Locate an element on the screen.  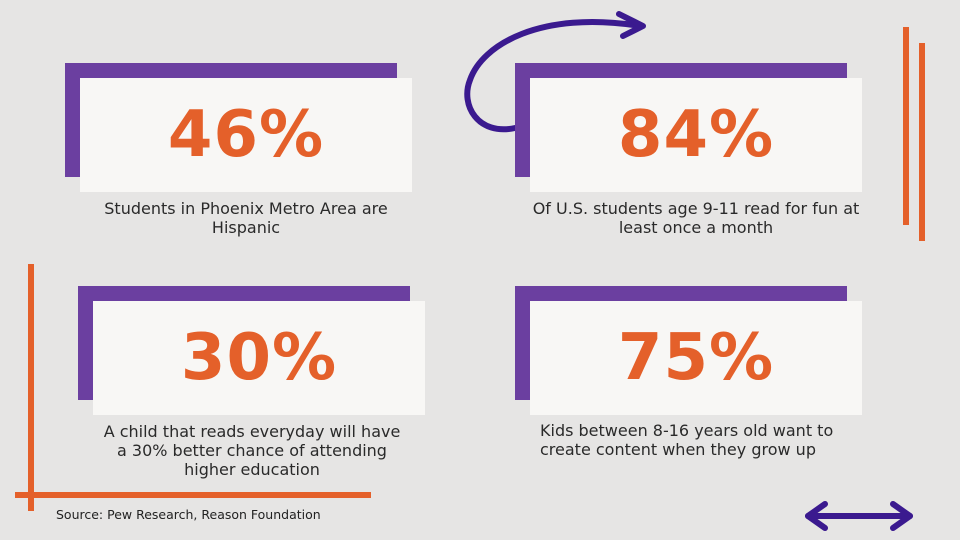
card-box: 46% is located at coordinates (246, 135).